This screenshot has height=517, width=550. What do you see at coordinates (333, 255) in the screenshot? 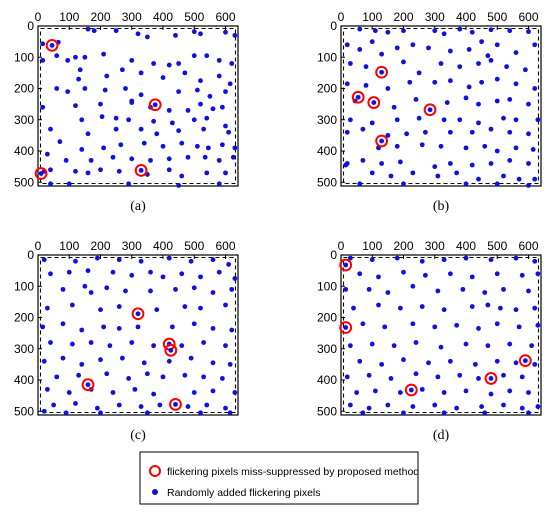
I see `y-tick-label: 0` at bounding box center [333, 255].